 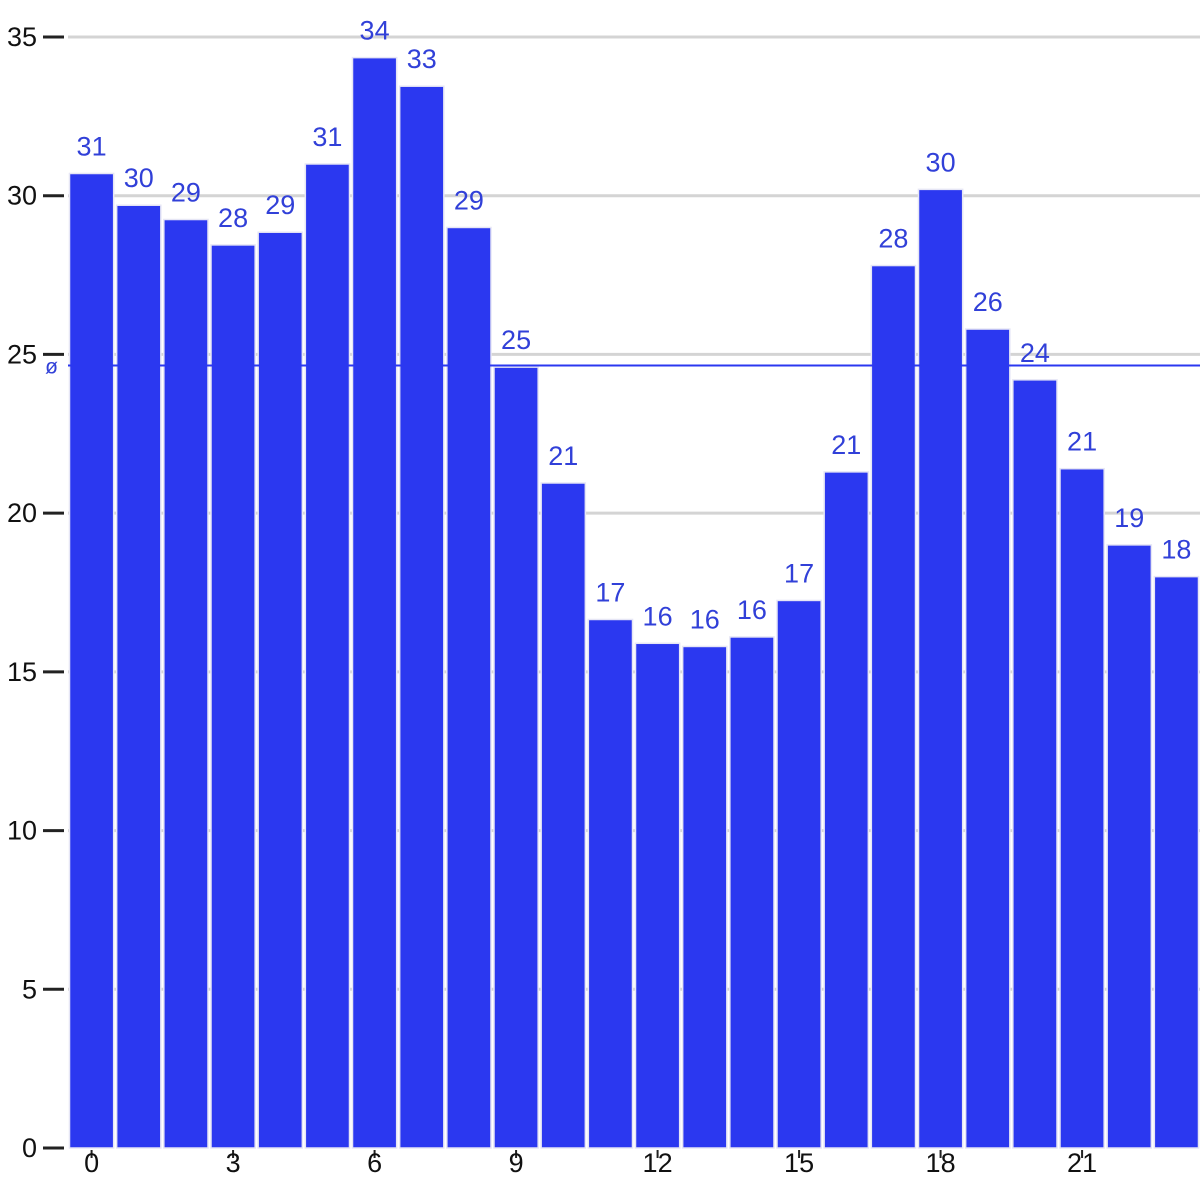 I want to click on x-tick-label: 0, so click(x=91, y=1163).